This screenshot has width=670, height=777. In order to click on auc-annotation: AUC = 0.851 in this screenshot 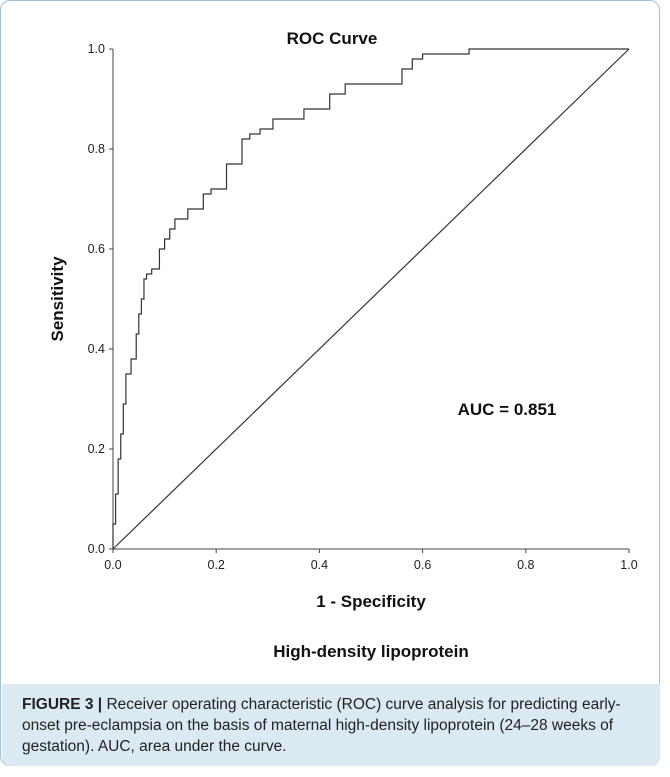, I will do `click(507, 409)`.